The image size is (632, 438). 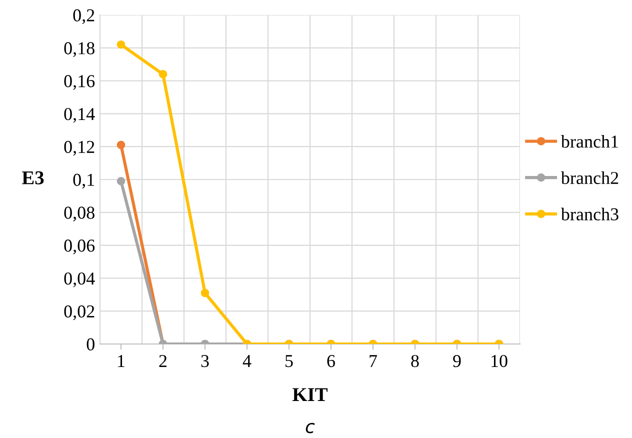 I want to click on y-tick-label: 0,1, so click(x=83, y=181).